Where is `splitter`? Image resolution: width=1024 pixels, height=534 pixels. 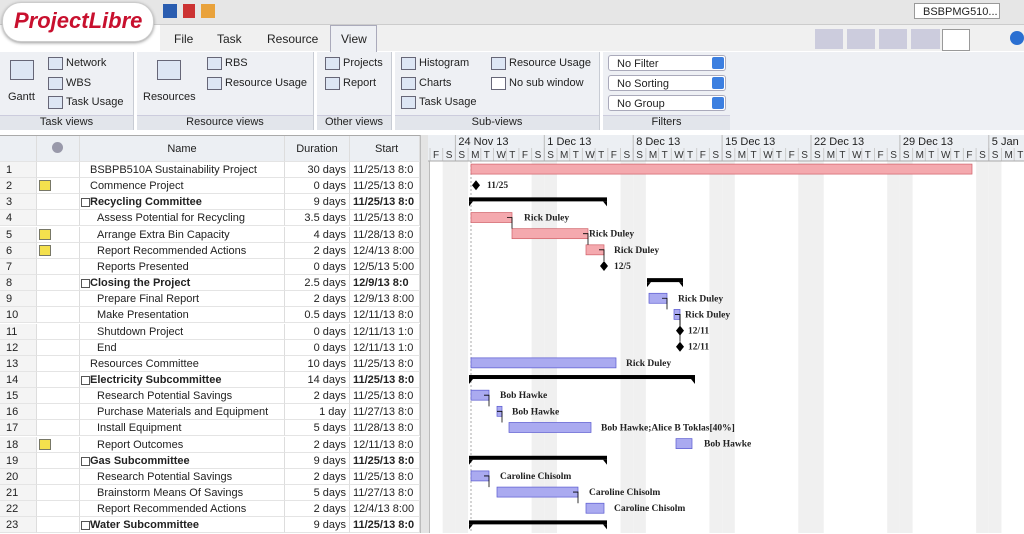
splitter is located at coordinates (425, 334).